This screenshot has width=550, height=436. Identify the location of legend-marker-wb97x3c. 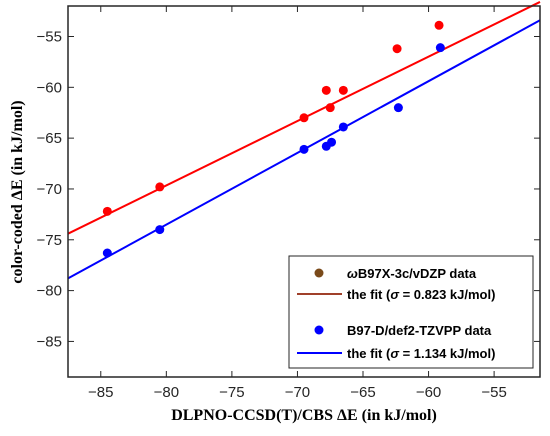
(319, 273).